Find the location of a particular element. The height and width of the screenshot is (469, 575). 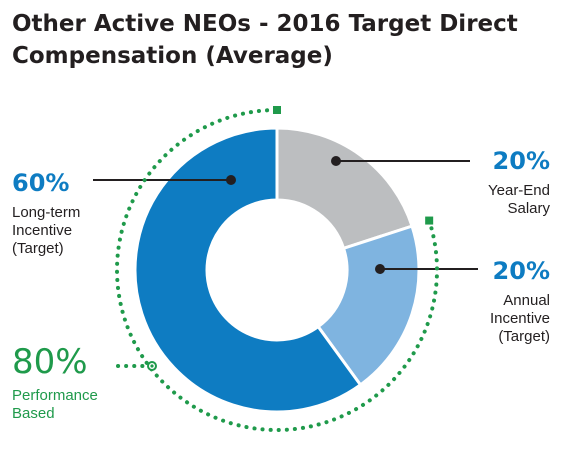

annual-line-2: Incentive is located at coordinates (519, 318).